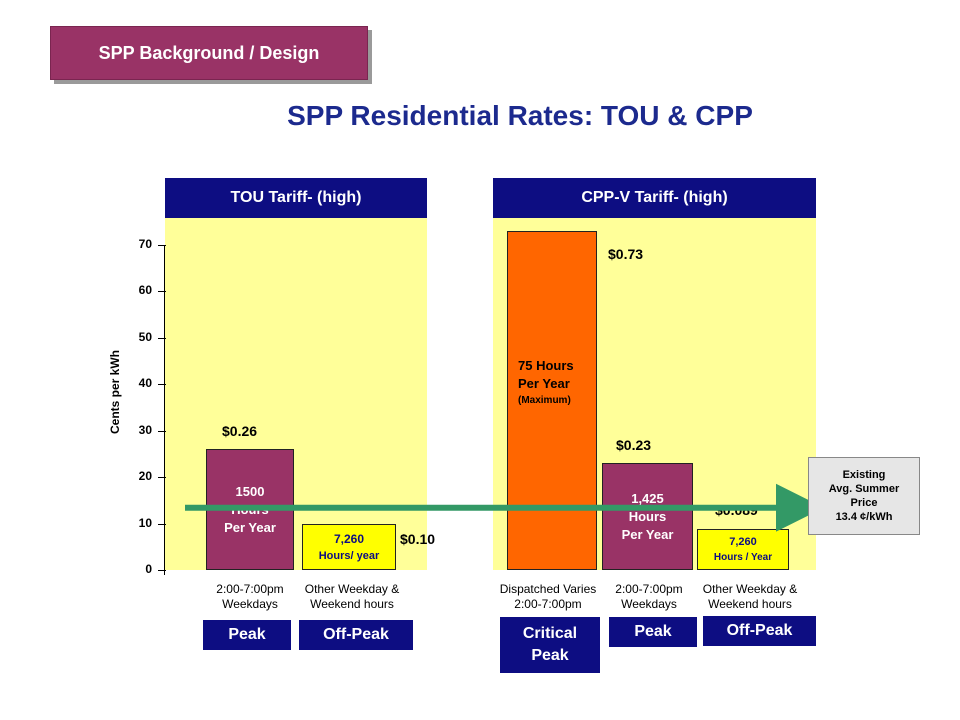 Image resolution: width=960 pixels, height=720 pixels. I want to click on bar-text-line: Hours/ year, so click(349, 555).